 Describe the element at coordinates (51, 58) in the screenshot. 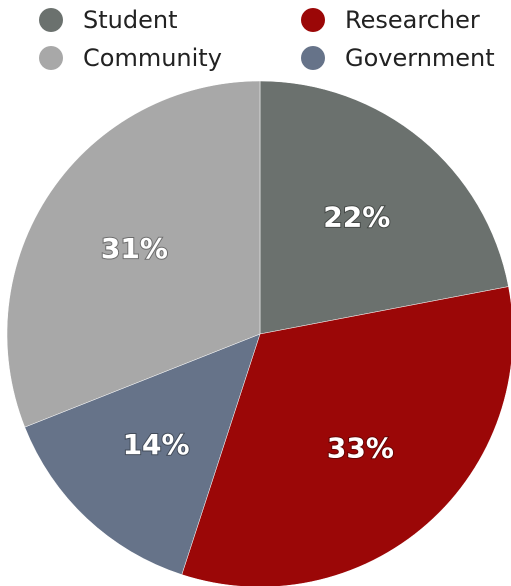

I see `legend-swatch-community` at that location.